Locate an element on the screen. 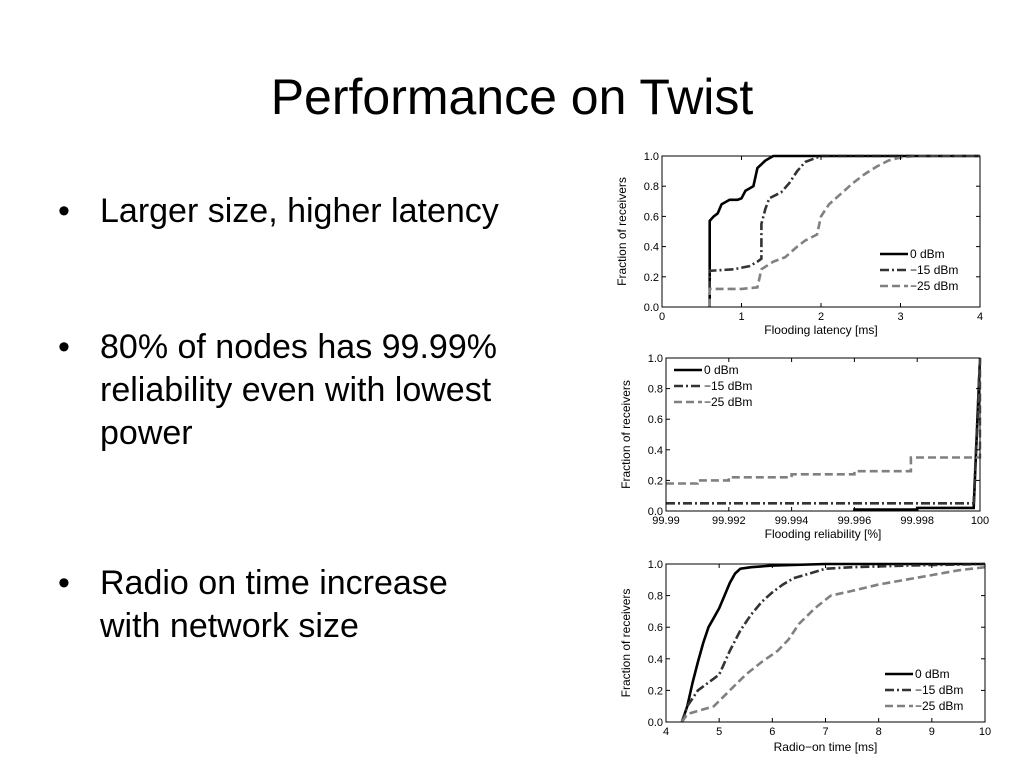  x-tick-label: 10 is located at coordinates (985, 732).